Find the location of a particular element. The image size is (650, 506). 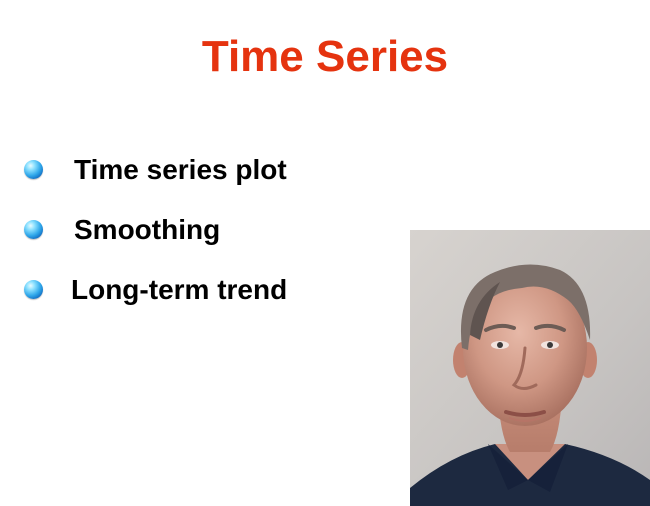

bullet-item: Time series plot is located at coordinates (200, 169).